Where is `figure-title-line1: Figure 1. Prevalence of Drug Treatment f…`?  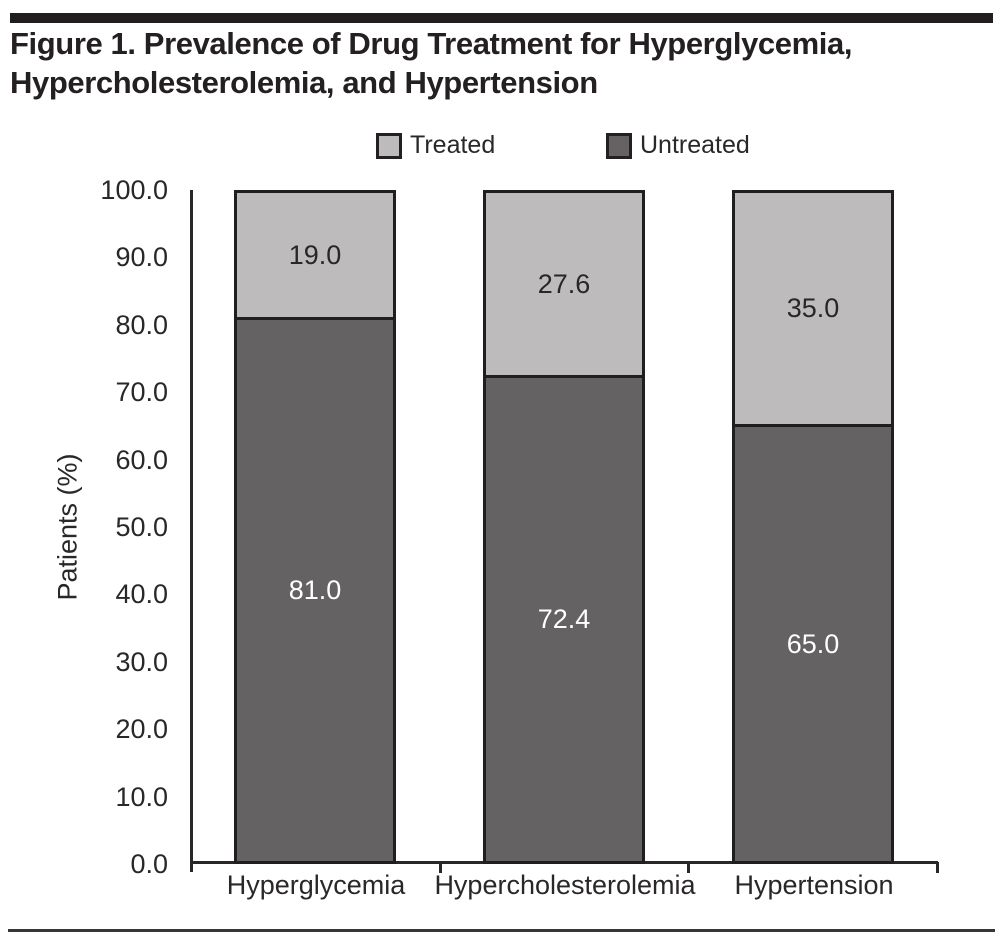
figure-title-line1: Figure 1. Prevalence of Drug Treatment f… is located at coordinates (431, 43).